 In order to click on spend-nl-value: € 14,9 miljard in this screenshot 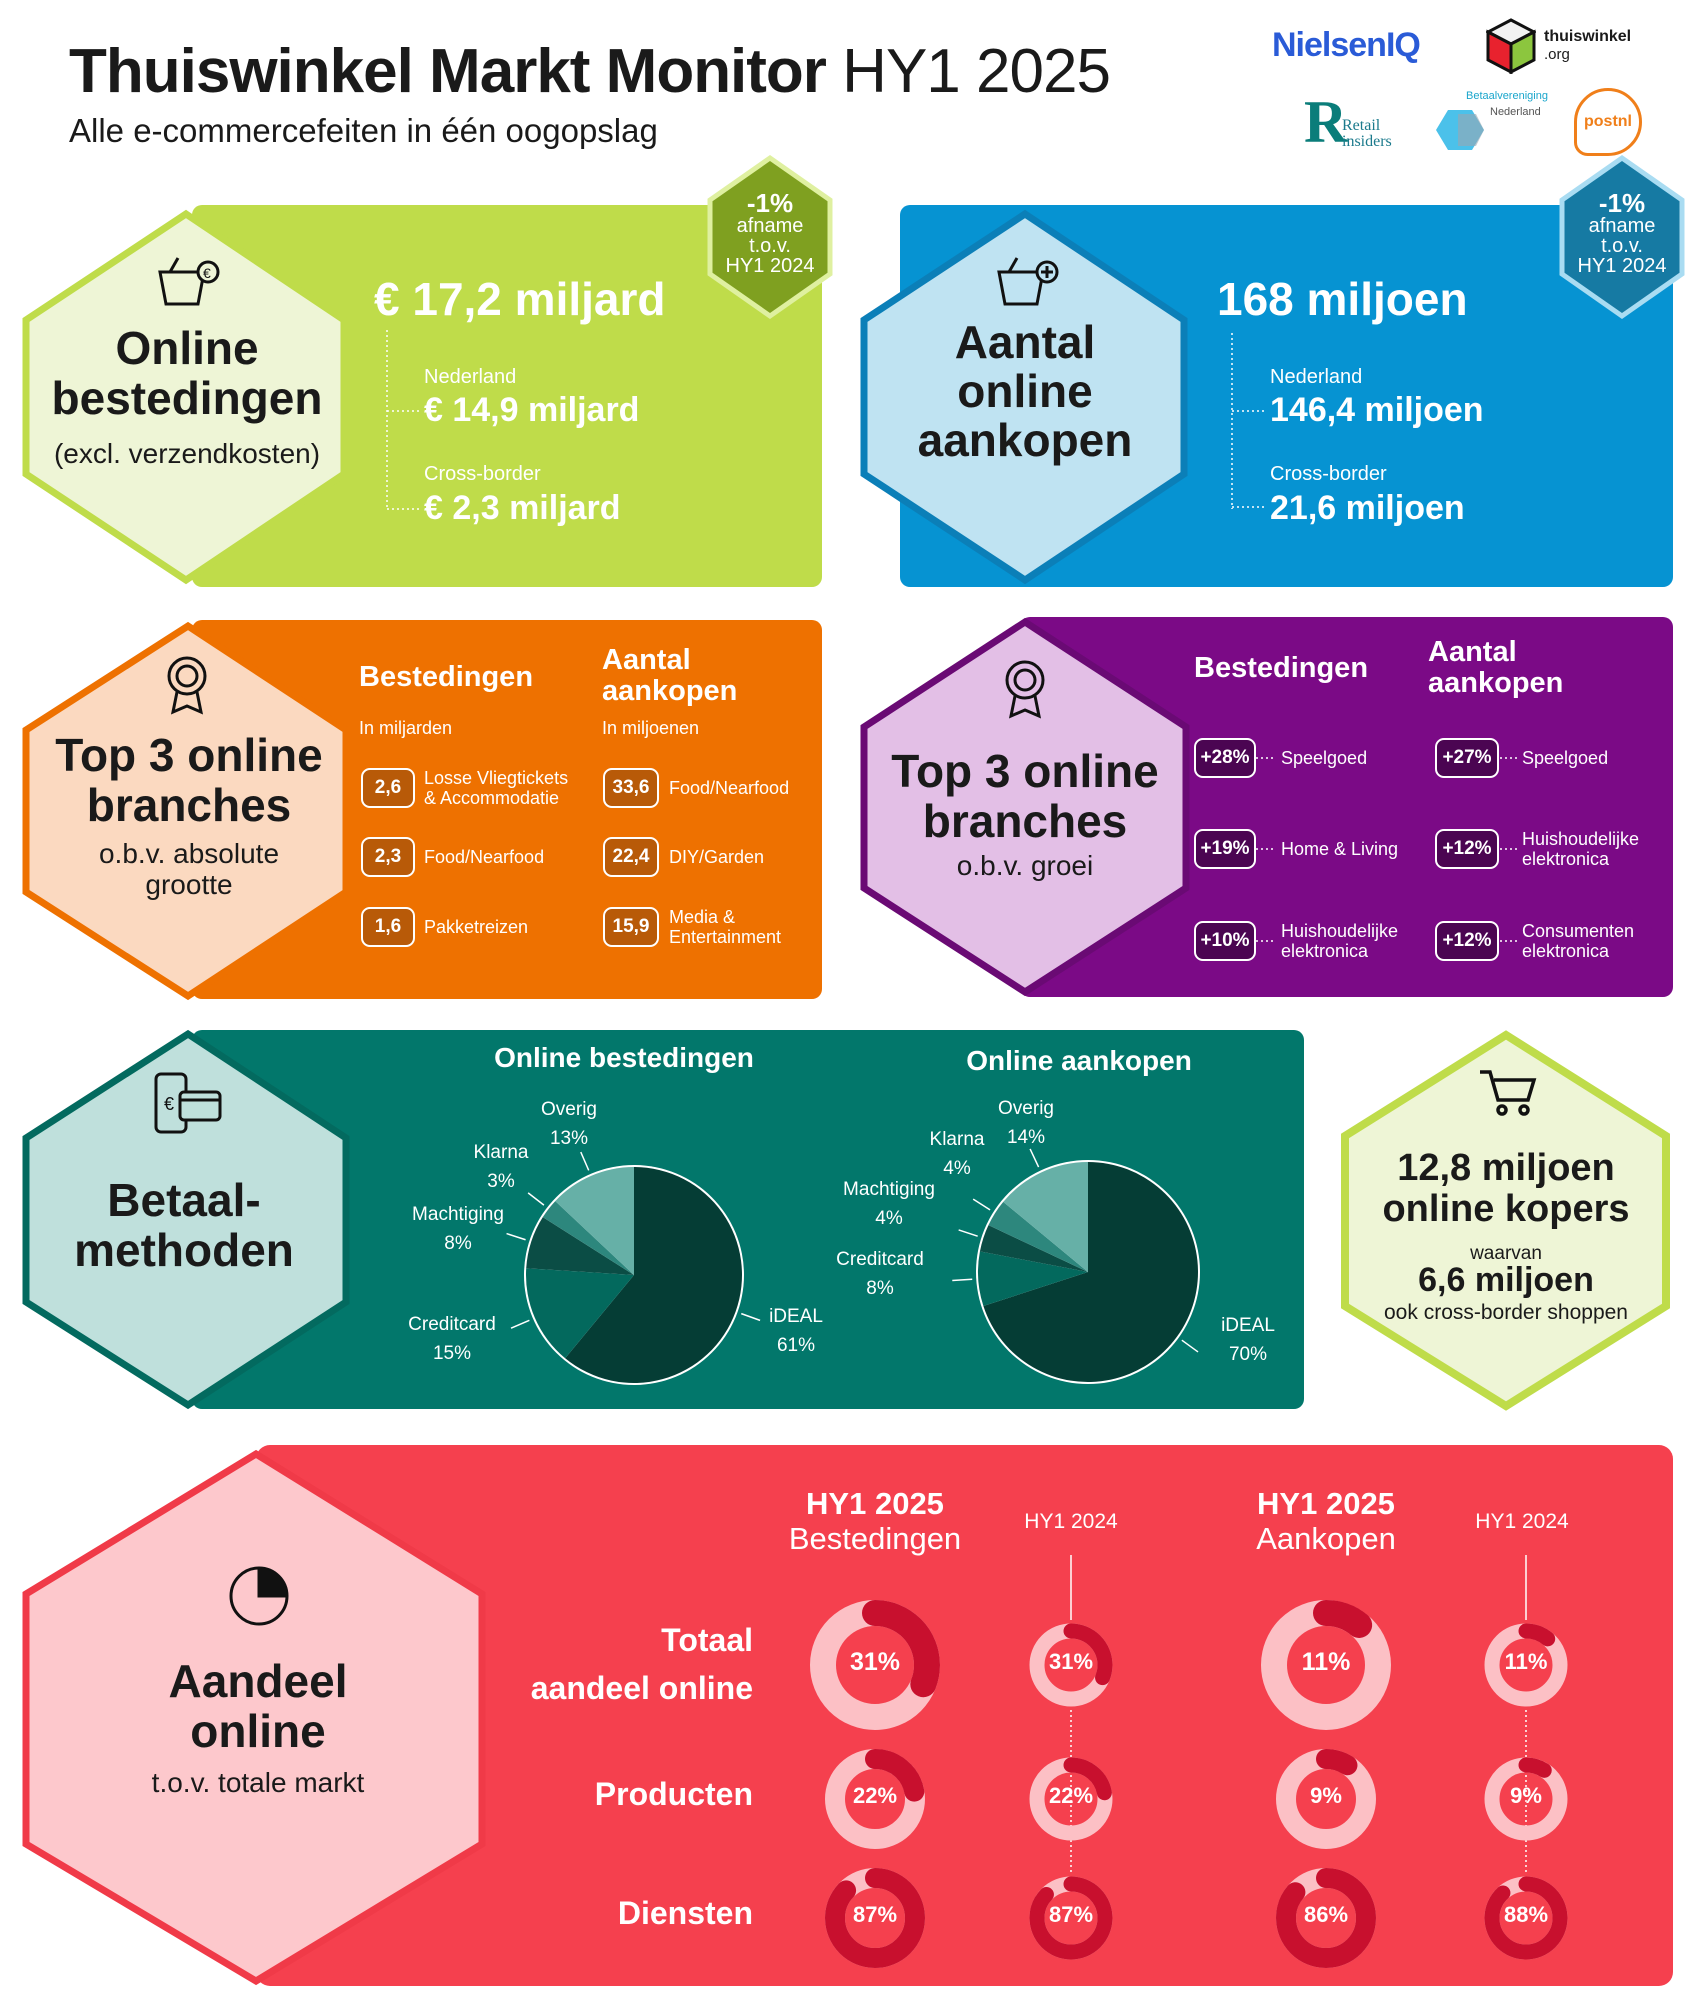, I will do `click(532, 410)`.